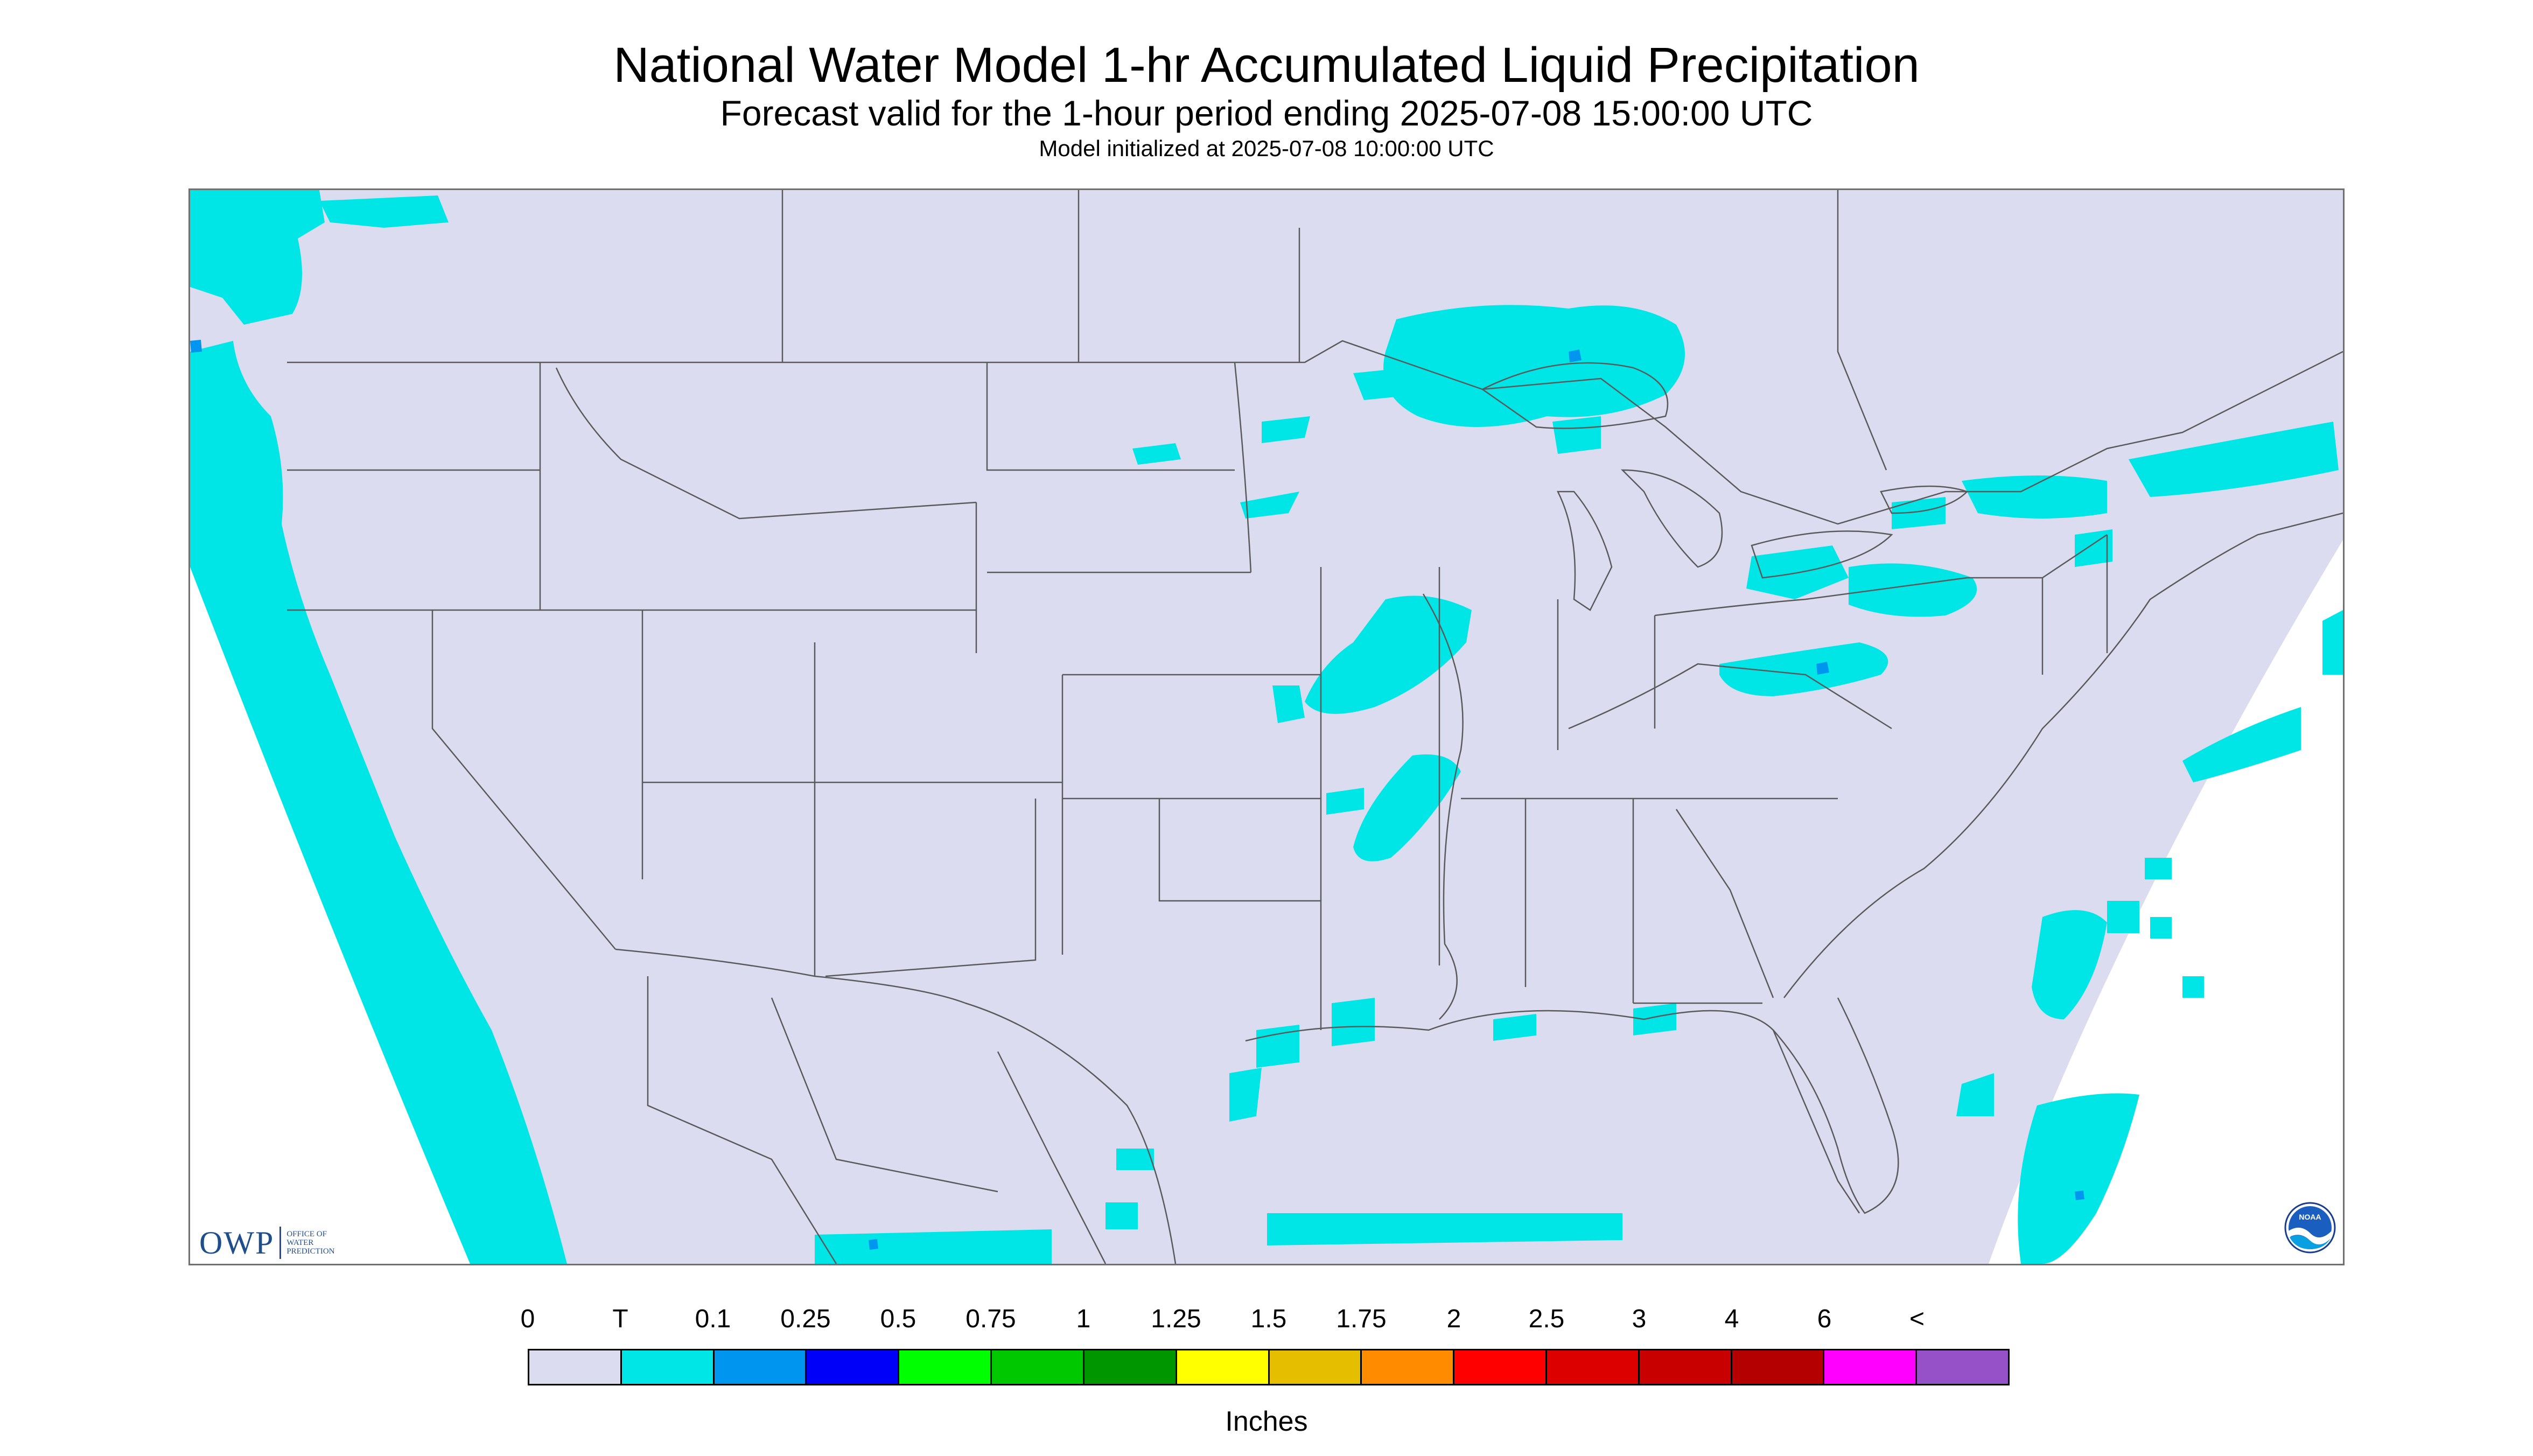 Image resolution: width=2533 pixels, height=1456 pixels. Describe the element at coordinates (1083, 1319) in the screenshot. I see `legend-tick-label: 1` at that location.